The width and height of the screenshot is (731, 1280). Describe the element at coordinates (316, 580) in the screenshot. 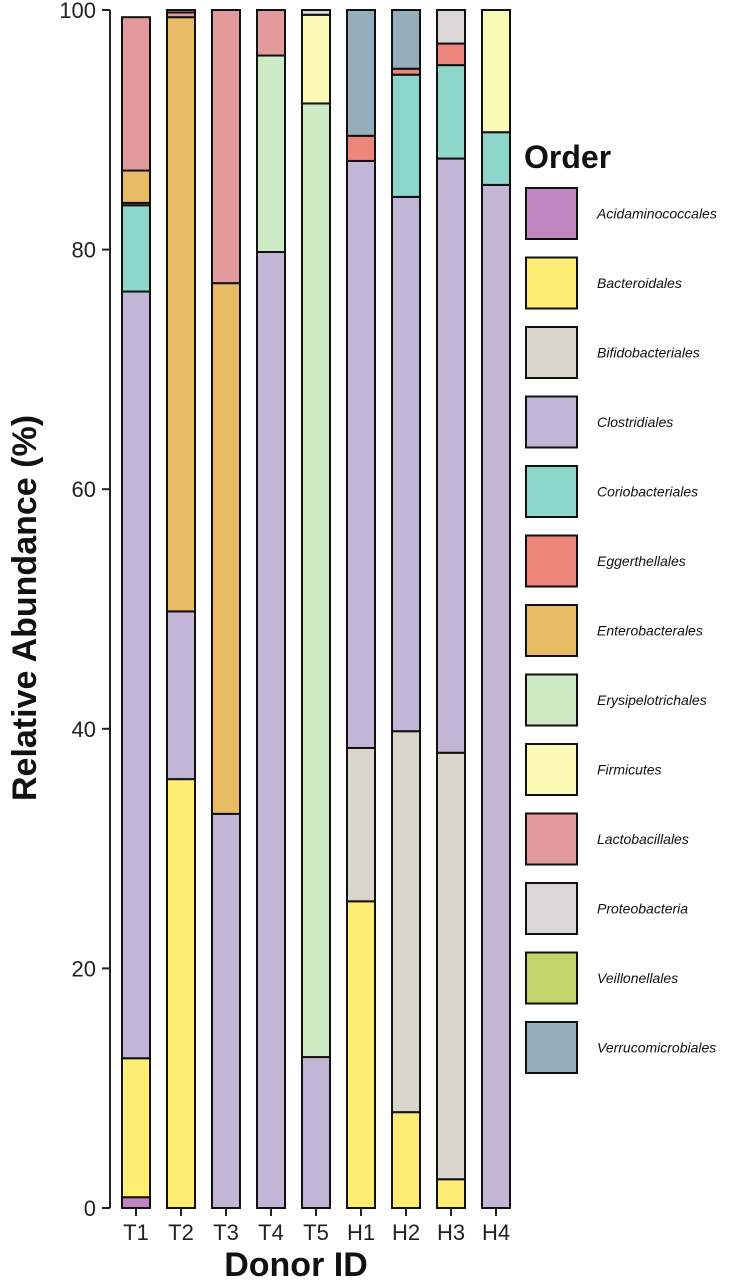

I see `bar-segment-t5-erysipelotrichales` at that location.